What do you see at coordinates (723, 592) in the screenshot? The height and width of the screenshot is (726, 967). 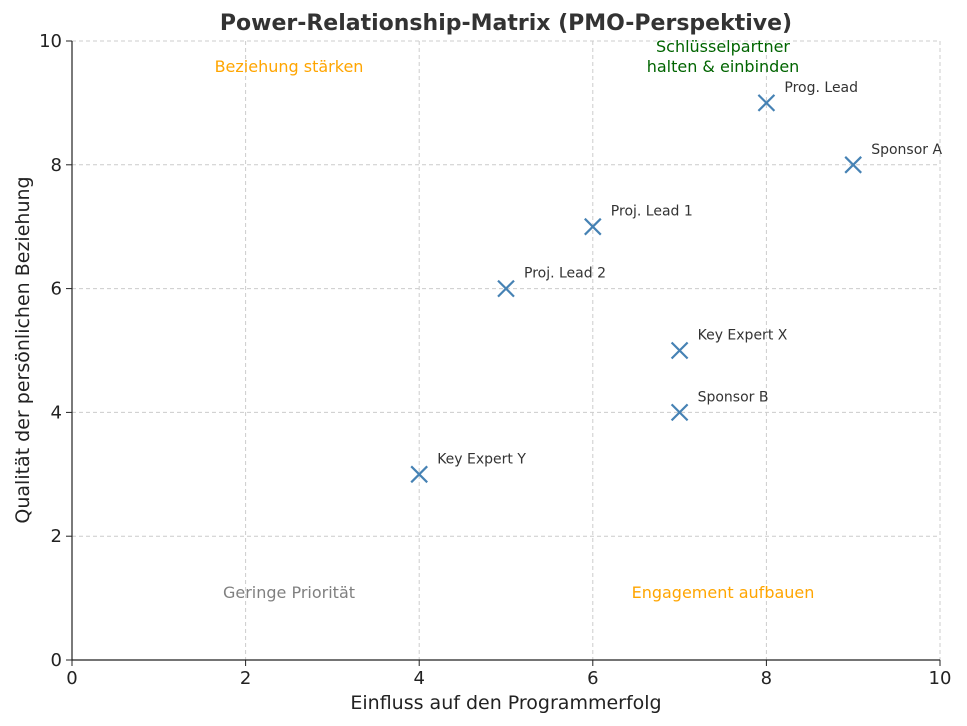 I see `quadrant-label: Engagement aufbauen` at bounding box center [723, 592].